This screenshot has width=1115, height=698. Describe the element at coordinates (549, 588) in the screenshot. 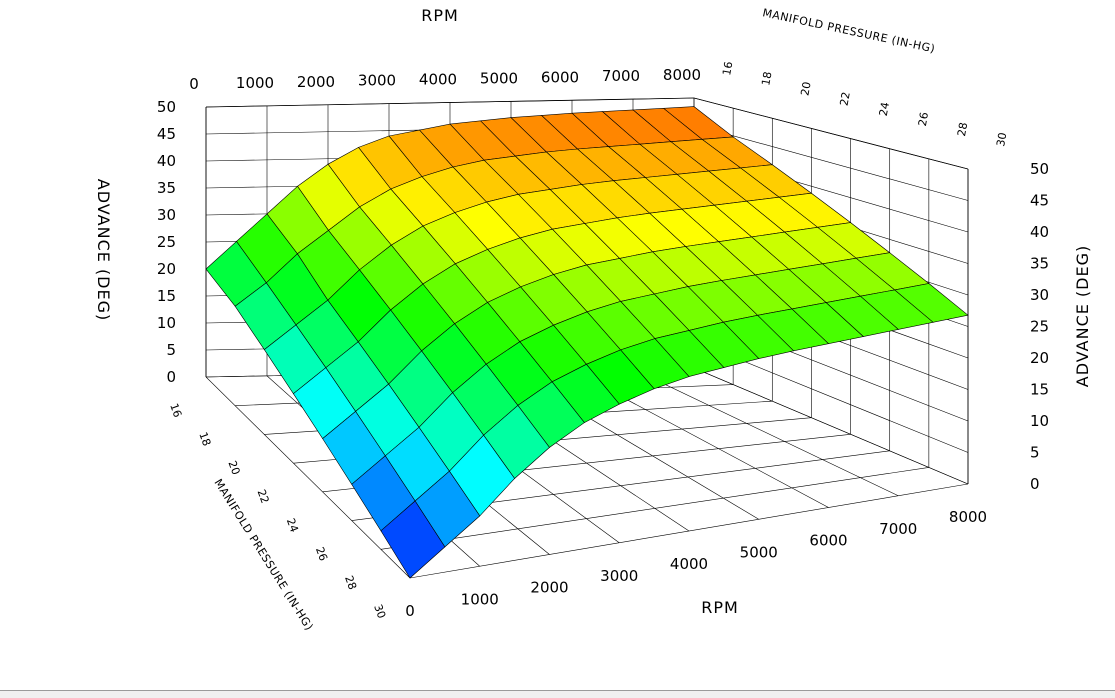

I see `x-tick-label-bottom: 2000` at that location.